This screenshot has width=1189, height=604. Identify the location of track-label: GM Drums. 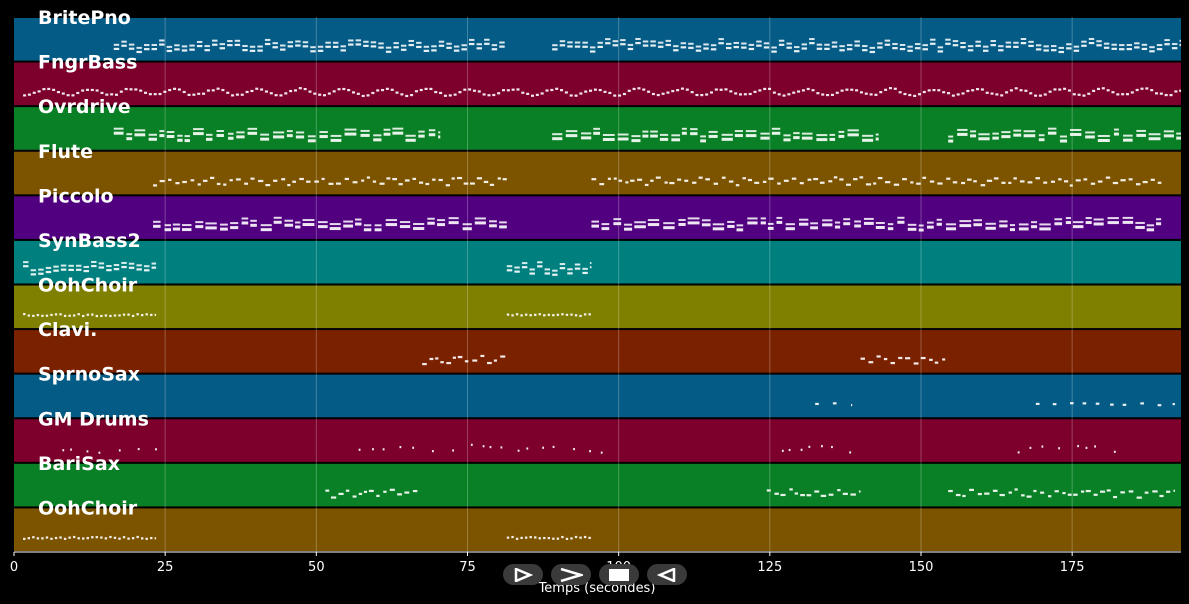
(93, 419).